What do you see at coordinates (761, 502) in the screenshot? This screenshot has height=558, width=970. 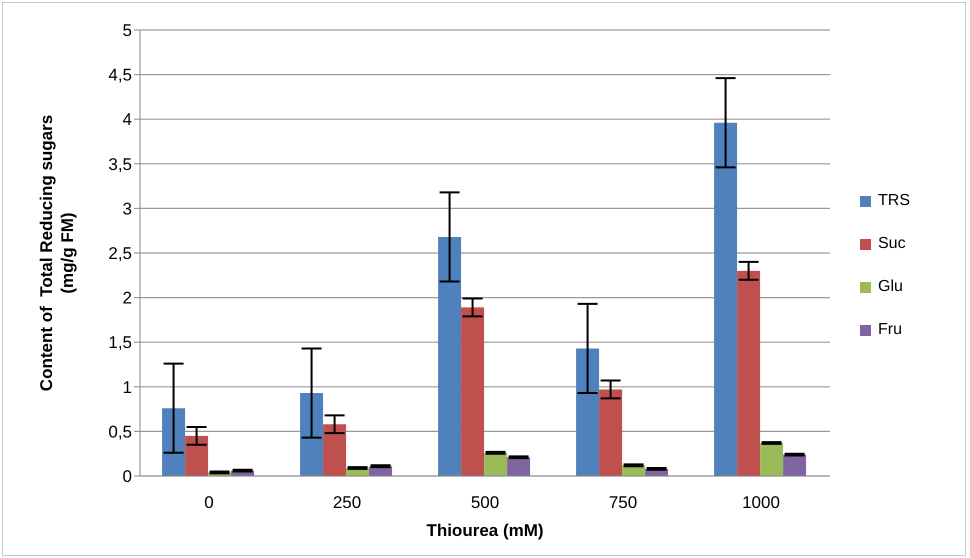 I see `x-tick-label: 1000` at bounding box center [761, 502].